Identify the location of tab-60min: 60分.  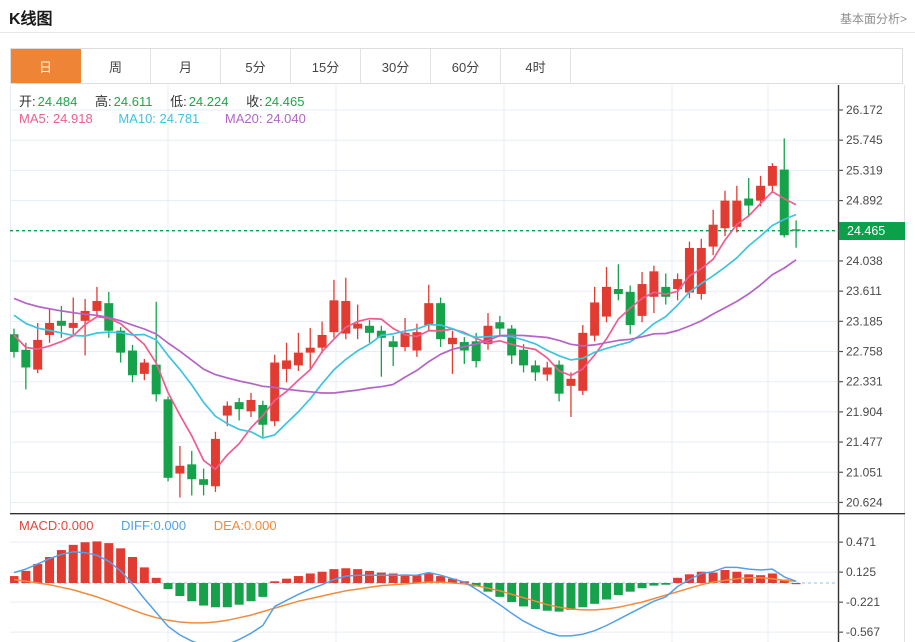
(466, 66).